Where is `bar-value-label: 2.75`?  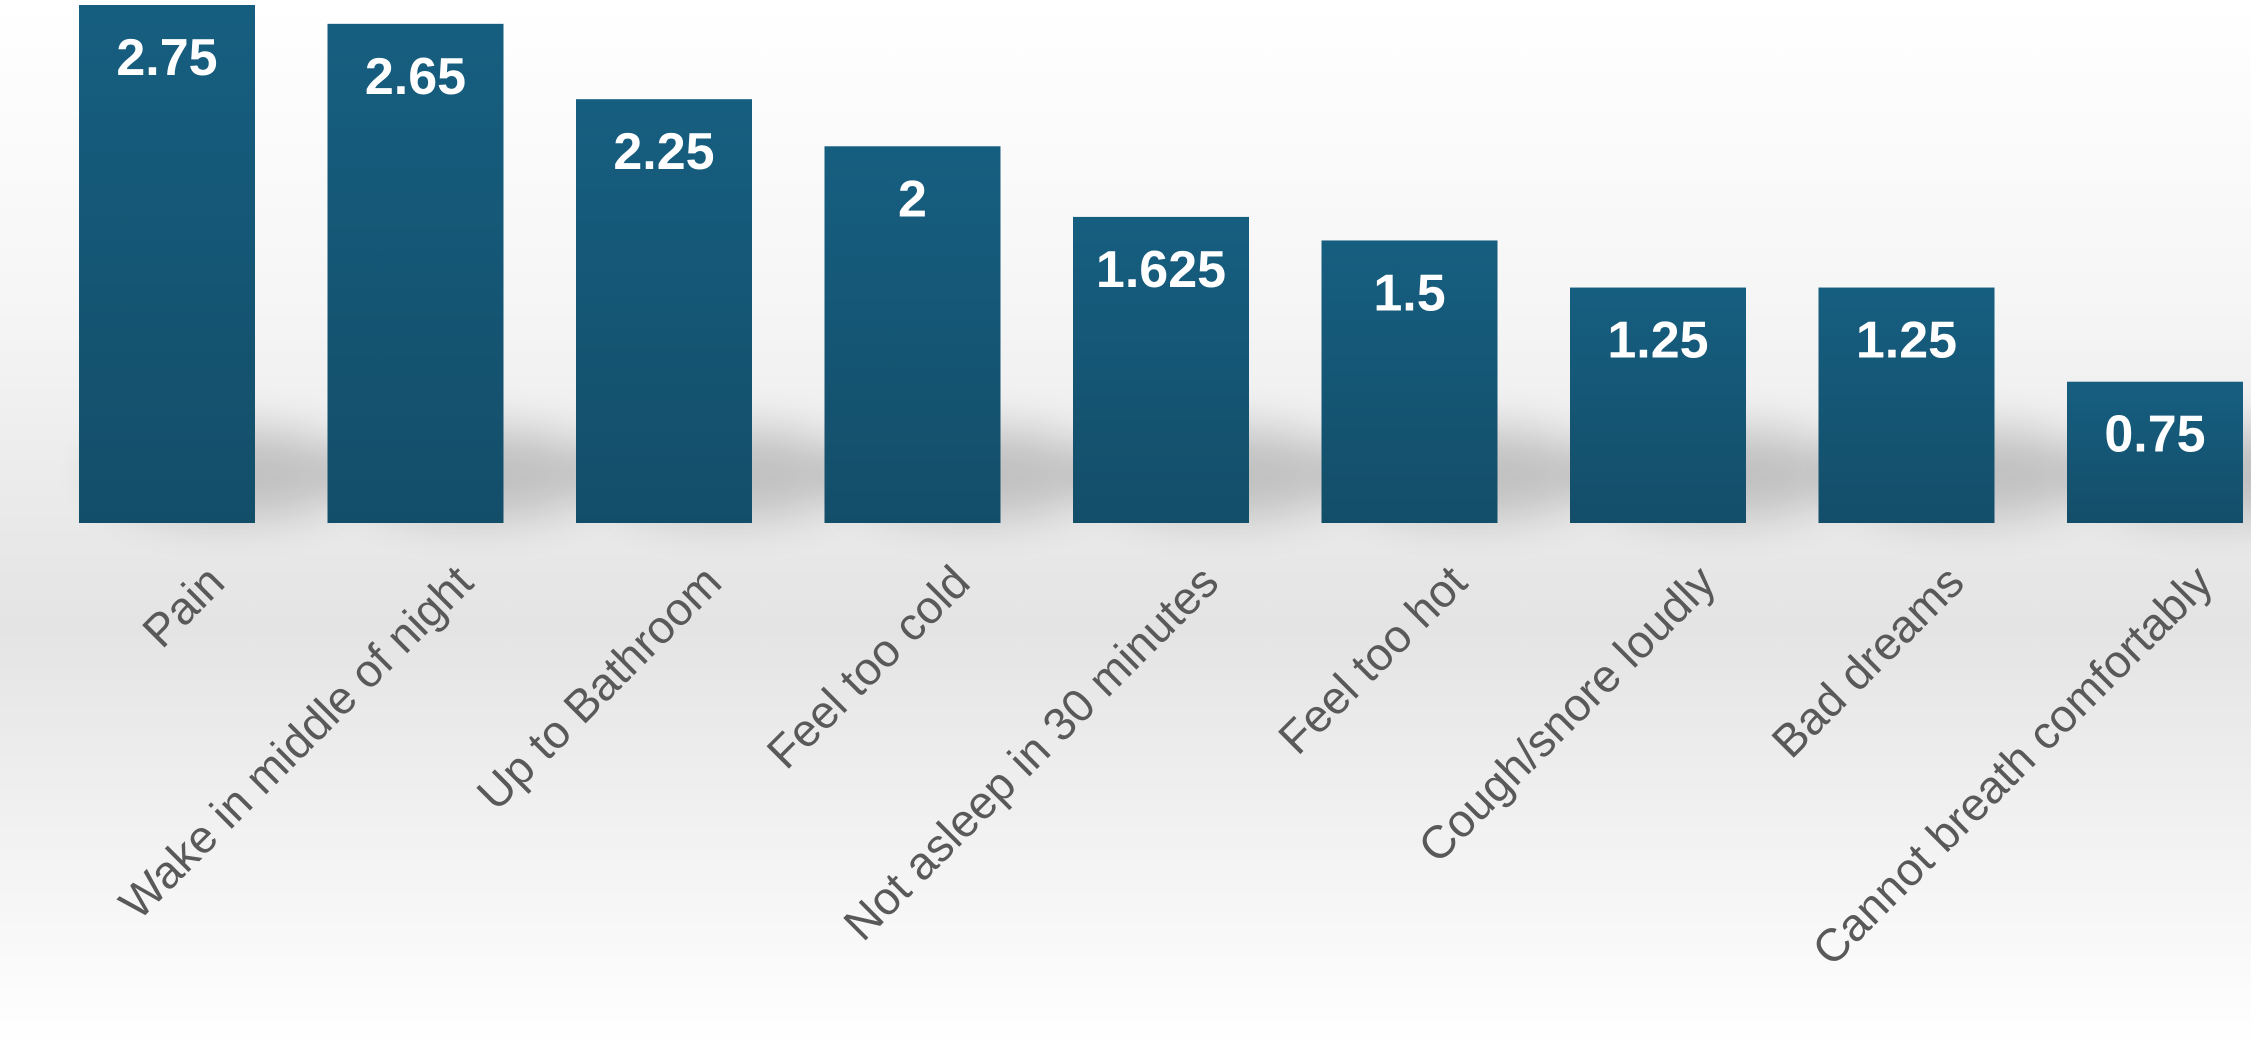 bar-value-label: 2.75 is located at coordinates (166, 58).